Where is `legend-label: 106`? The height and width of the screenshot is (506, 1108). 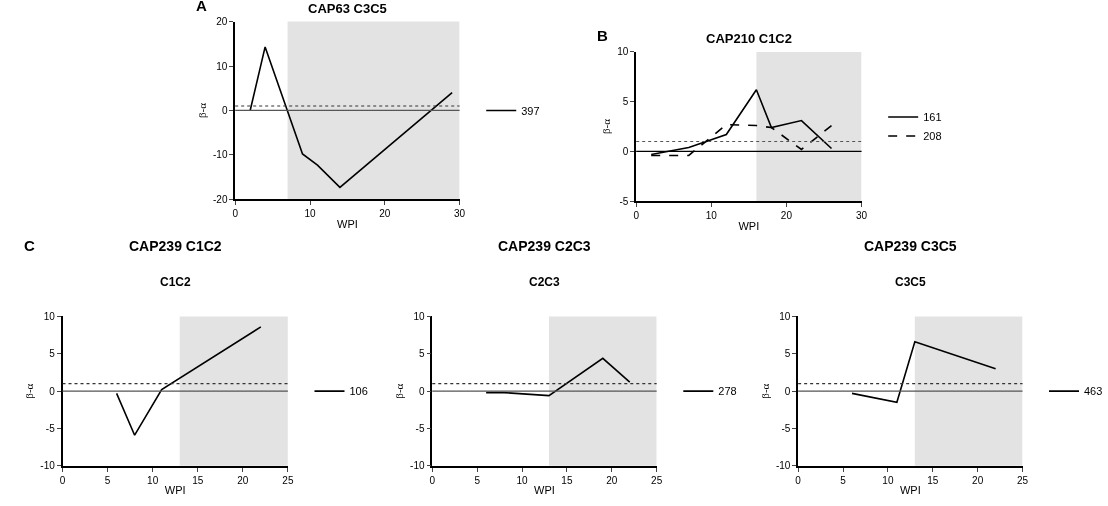
legend-label: 106 is located at coordinates (358, 391).